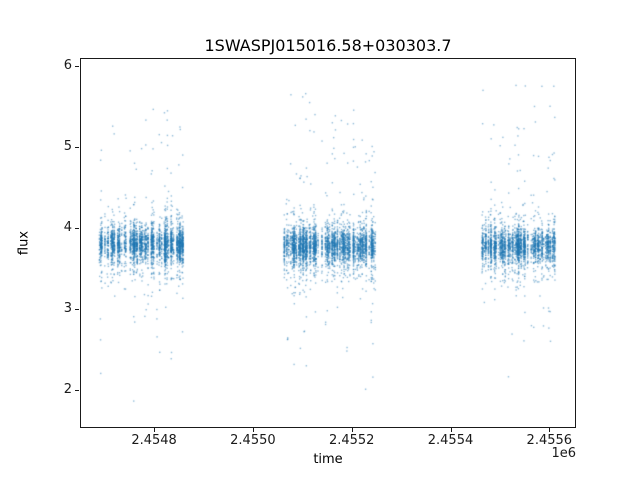 The width and height of the screenshot is (640, 480). I want to click on x-axis-label: time, so click(328, 459).